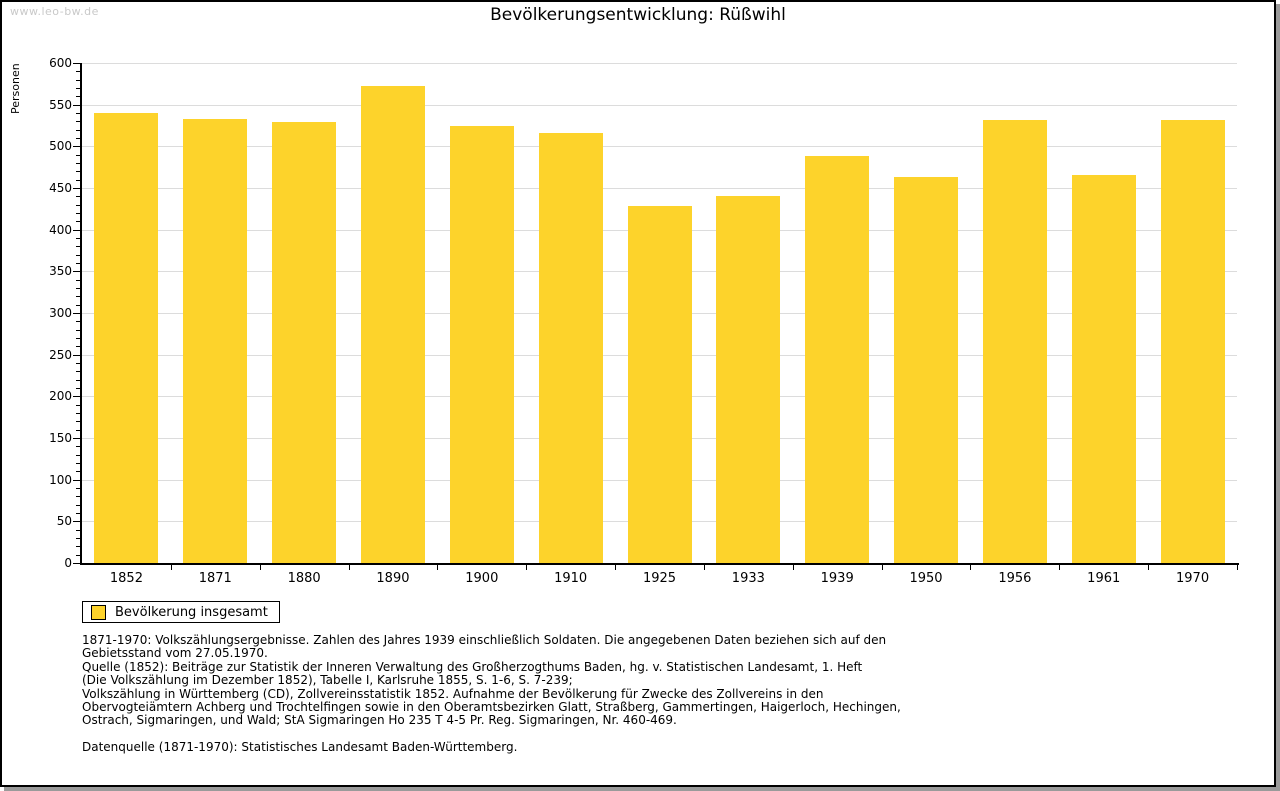 This screenshot has height=791, width=1280. I want to click on y-axis-title: Personen, so click(15, 88).